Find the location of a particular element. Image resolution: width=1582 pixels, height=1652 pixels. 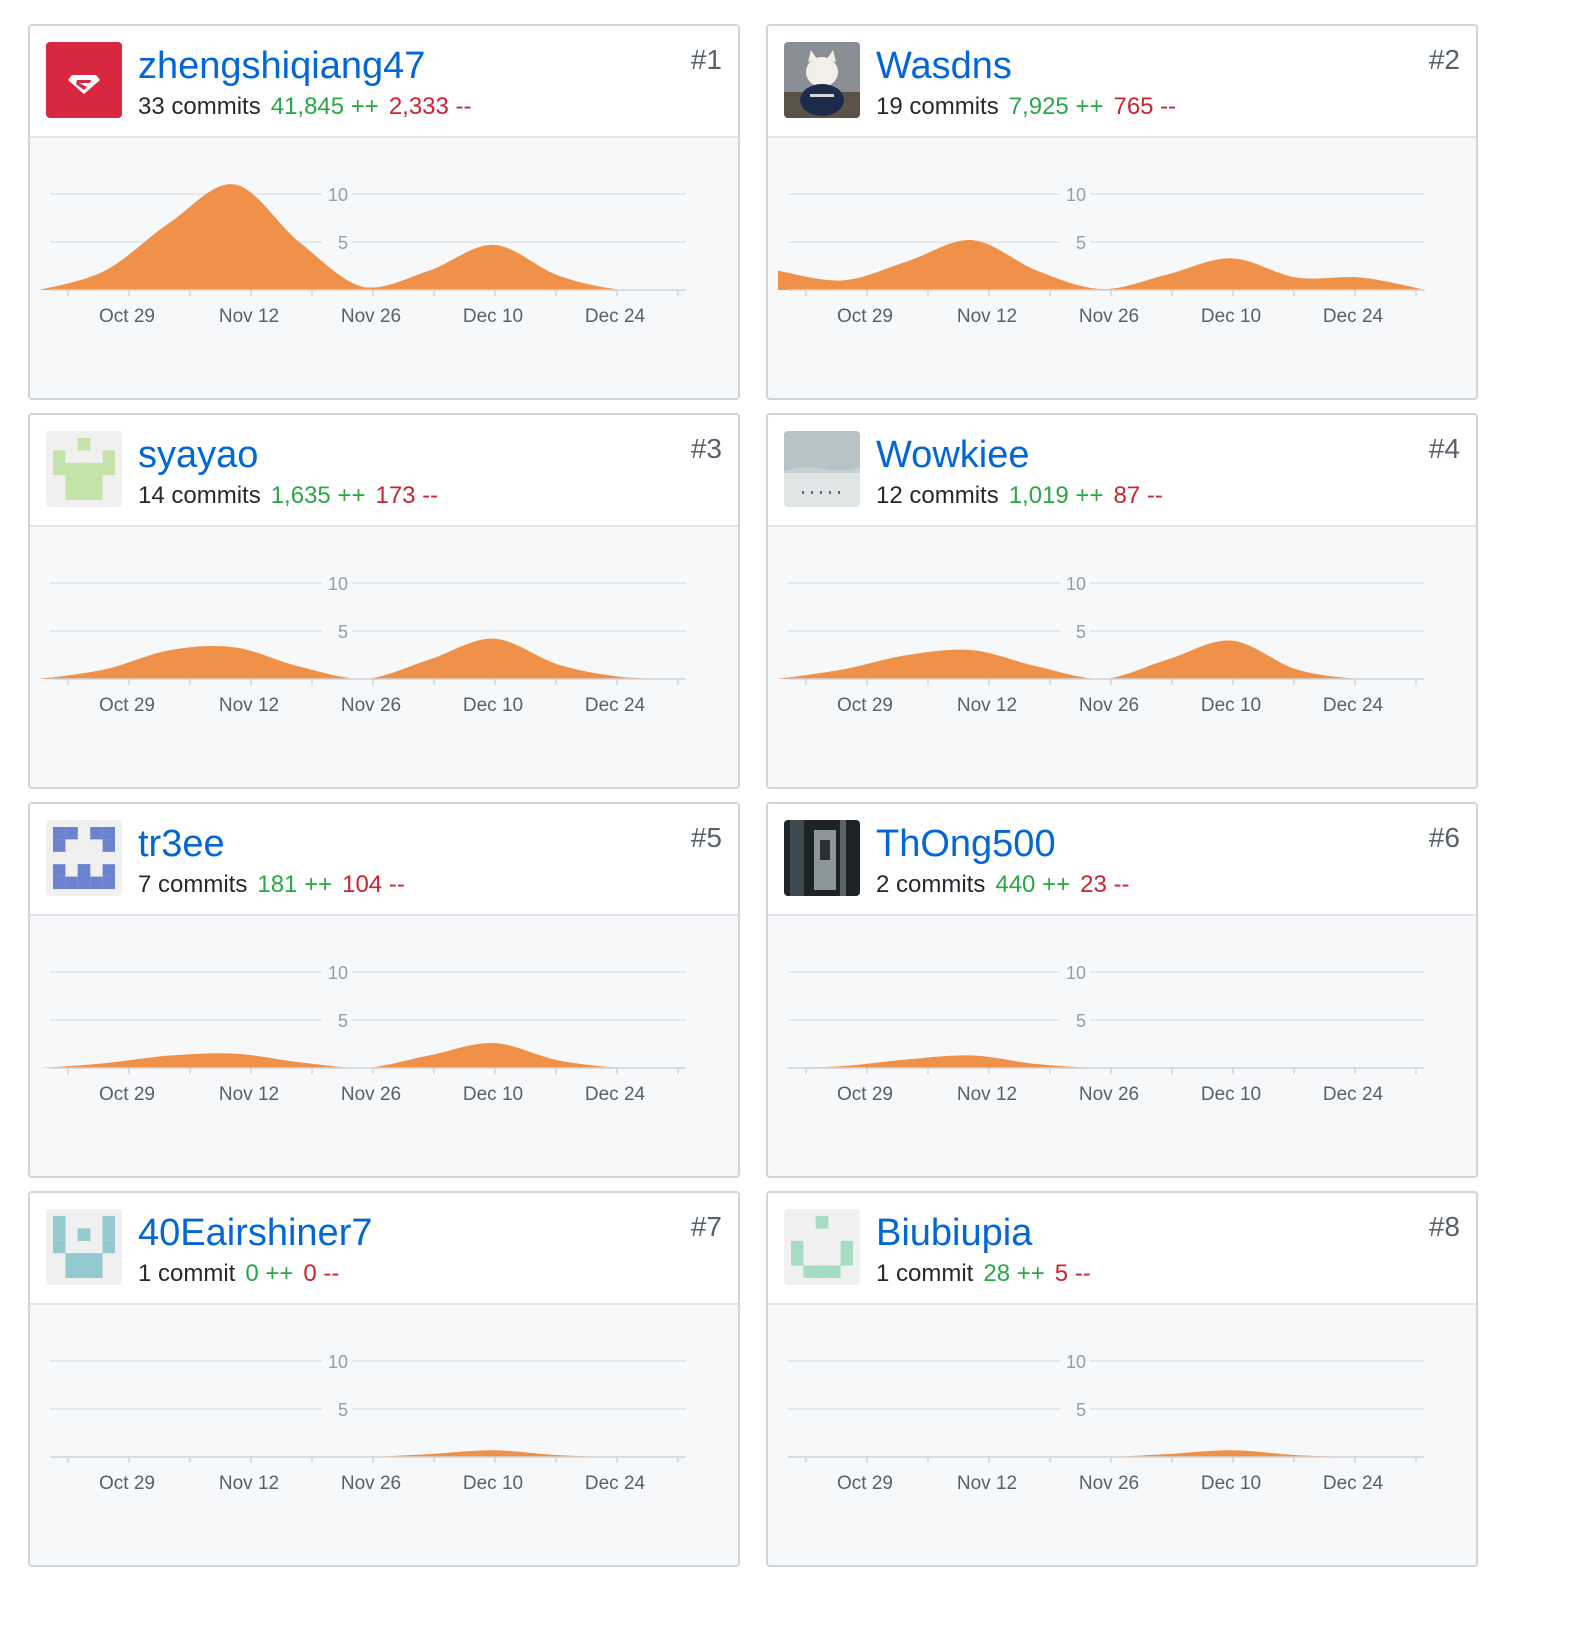

rank-label: #3 is located at coordinates (706, 448).